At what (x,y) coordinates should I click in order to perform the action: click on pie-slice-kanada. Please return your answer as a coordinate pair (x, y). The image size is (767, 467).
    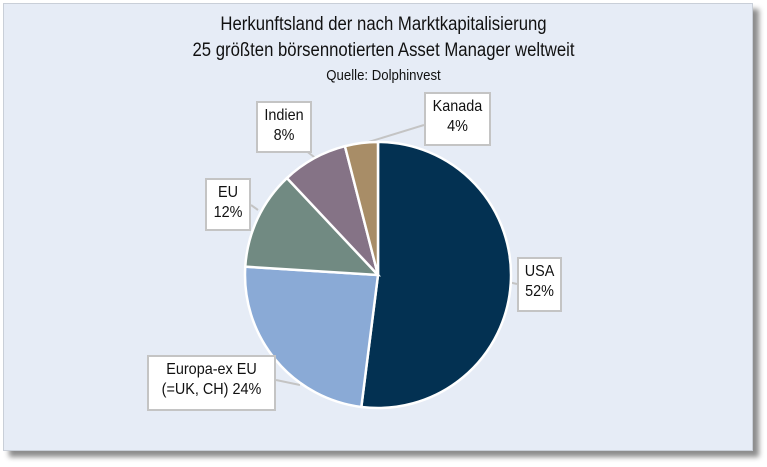
    Looking at the image, I should click on (361, 208).